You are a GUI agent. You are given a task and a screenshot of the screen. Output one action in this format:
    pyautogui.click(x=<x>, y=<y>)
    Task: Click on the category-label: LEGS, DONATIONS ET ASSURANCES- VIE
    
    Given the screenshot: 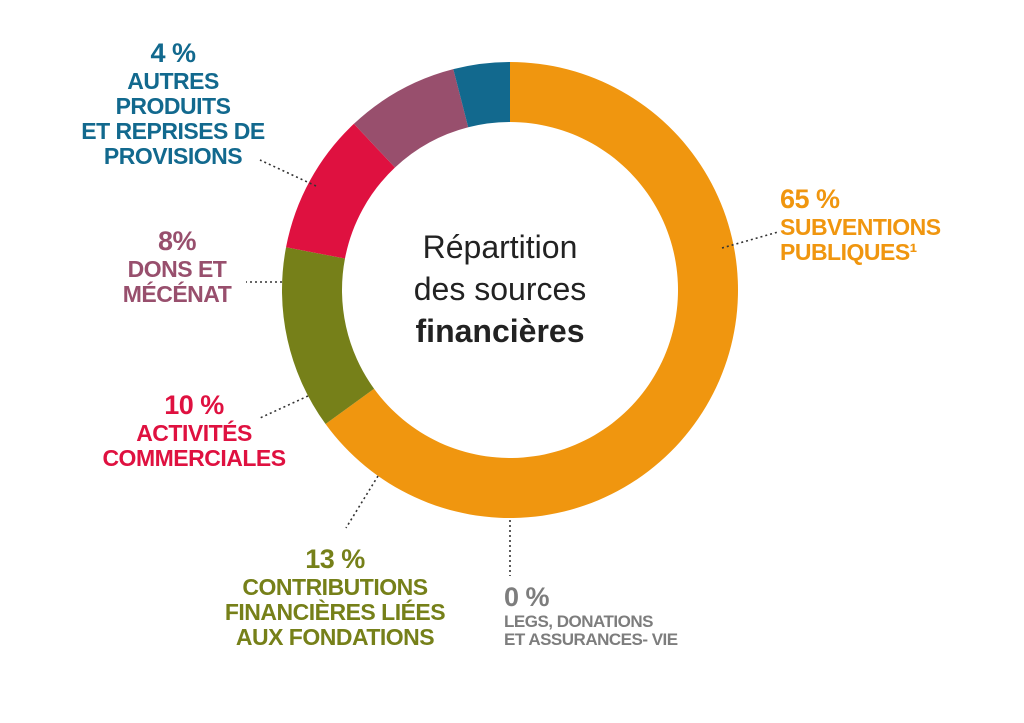 What is the action you would take?
    pyautogui.click(x=591, y=631)
    